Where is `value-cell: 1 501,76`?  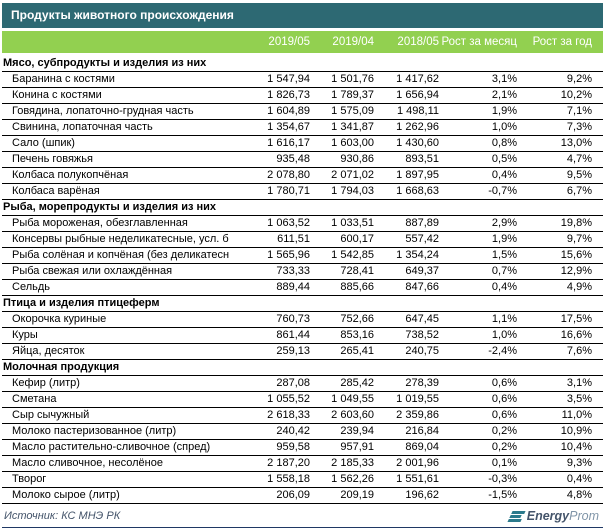 value-cell: 1 501,76 is located at coordinates (352, 79).